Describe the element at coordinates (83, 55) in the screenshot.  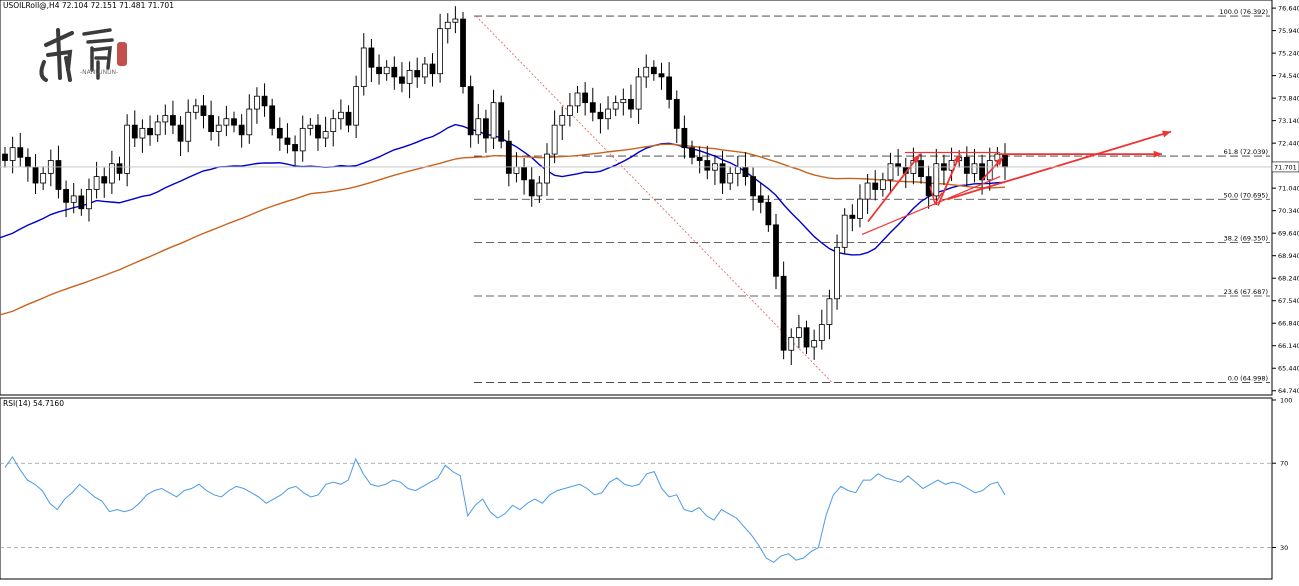
I see `watermark-logo: -NANLUNUN-` at that location.